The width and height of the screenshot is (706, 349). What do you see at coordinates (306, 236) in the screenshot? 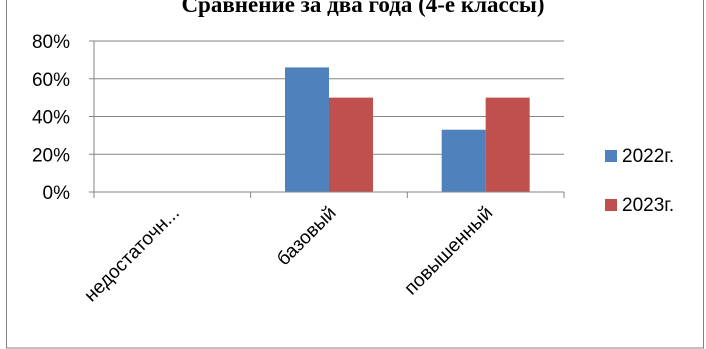
I see `x-category-label: базовый` at bounding box center [306, 236].